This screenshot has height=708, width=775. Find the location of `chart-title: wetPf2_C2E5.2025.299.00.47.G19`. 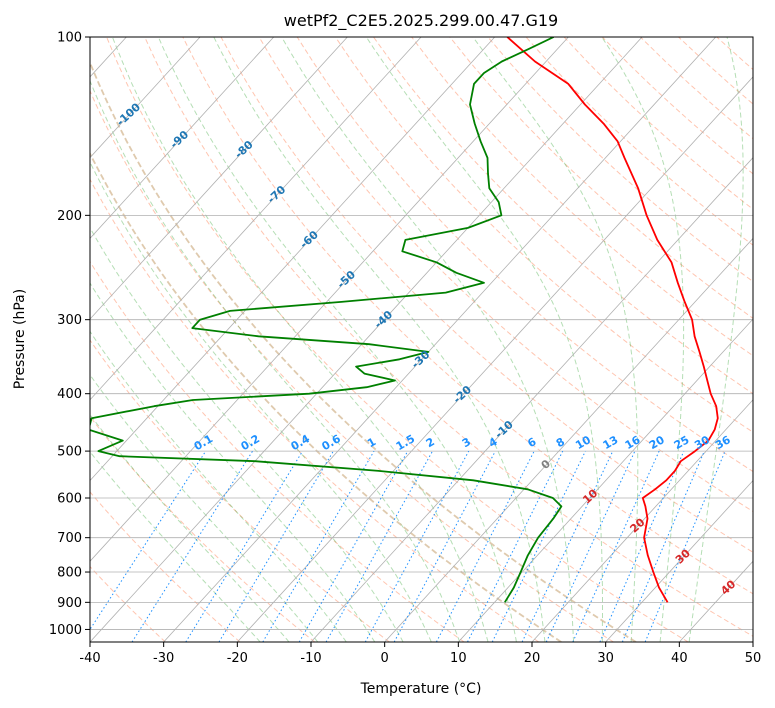

chart-title: wetPf2_C2E5.2025.299.00.47.G19 is located at coordinates (421, 21).